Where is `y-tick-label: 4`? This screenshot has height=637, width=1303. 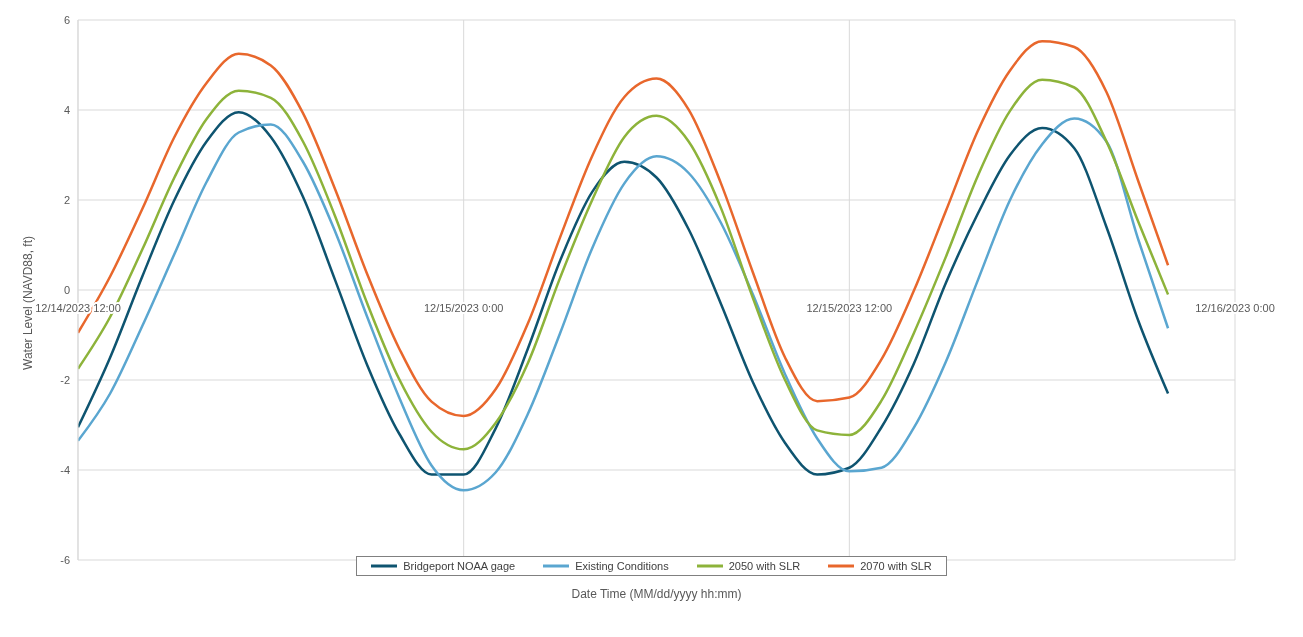
y-tick-label: 4 is located at coordinates (66, 109).